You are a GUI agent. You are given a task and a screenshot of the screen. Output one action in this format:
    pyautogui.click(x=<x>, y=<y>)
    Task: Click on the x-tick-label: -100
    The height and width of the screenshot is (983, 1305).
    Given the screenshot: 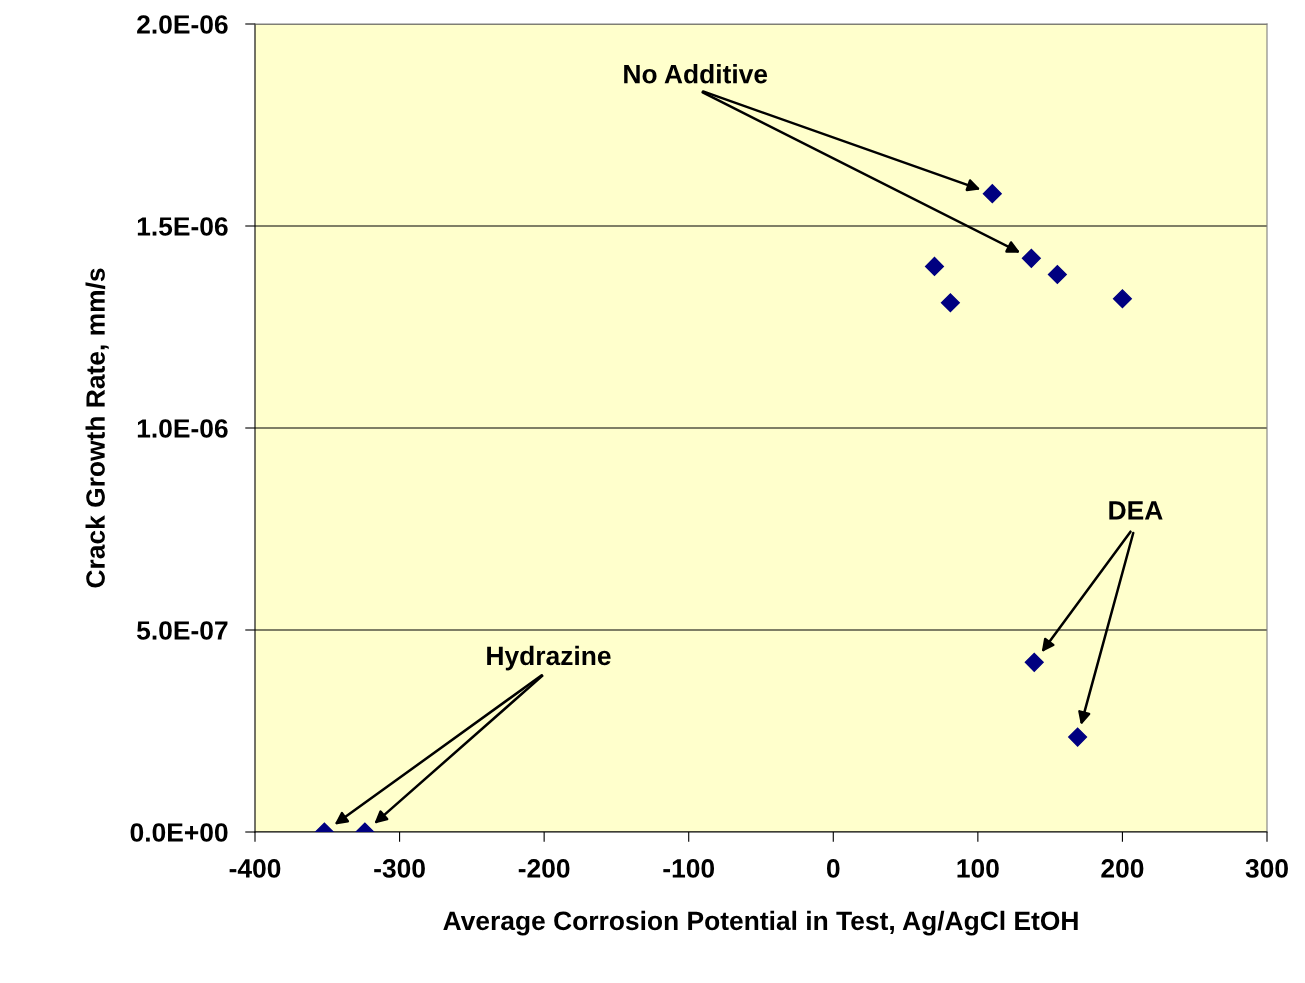 What is the action you would take?
    pyautogui.click(x=689, y=868)
    